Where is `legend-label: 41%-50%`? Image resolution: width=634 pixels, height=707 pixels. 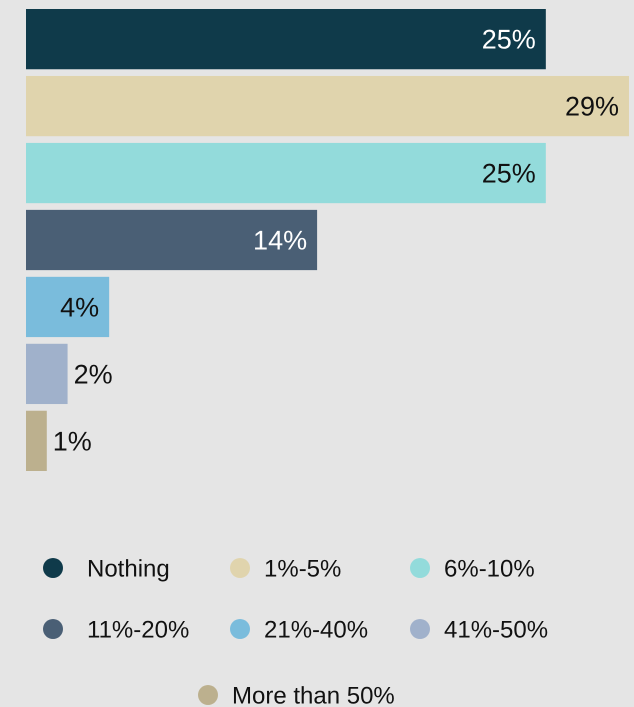 legend-label: 41%-50% is located at coordinates (496, 630).